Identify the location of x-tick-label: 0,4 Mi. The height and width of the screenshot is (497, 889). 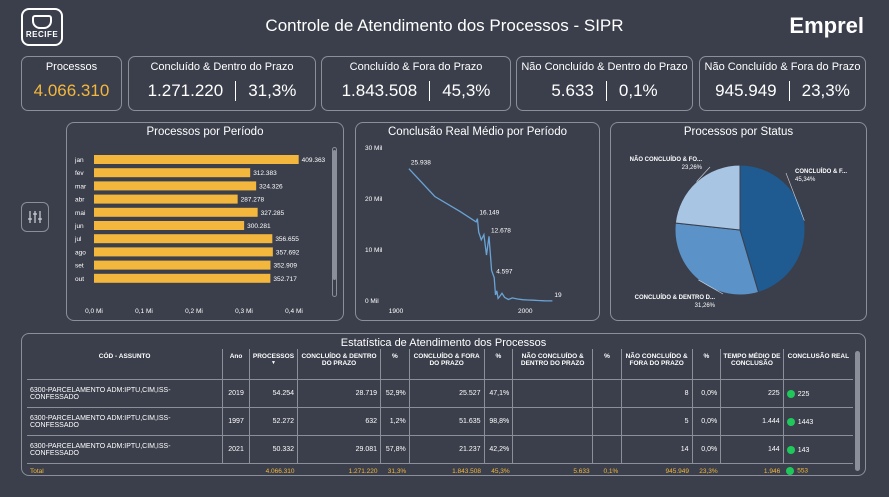
(294, 311).